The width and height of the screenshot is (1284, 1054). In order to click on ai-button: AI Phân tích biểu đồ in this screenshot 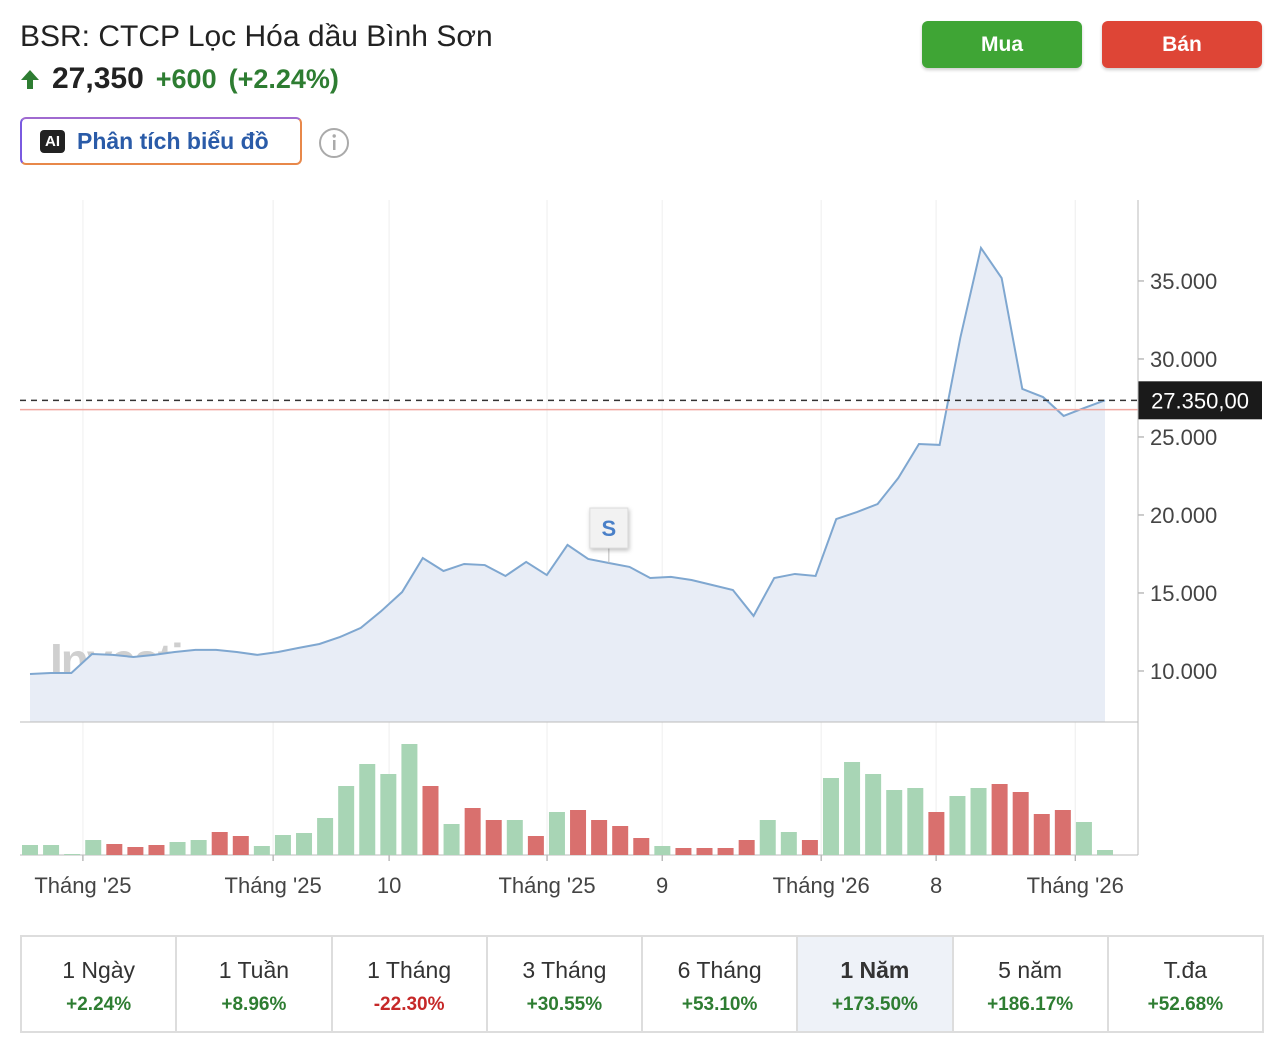, I will do `click(161, 141)`.